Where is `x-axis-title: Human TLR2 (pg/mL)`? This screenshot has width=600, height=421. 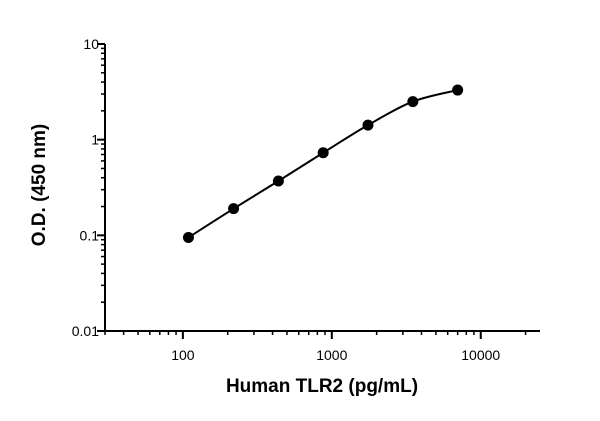 x-axis-title: Human TLR2 (pg/mL) is located at coordinates (322, 386).